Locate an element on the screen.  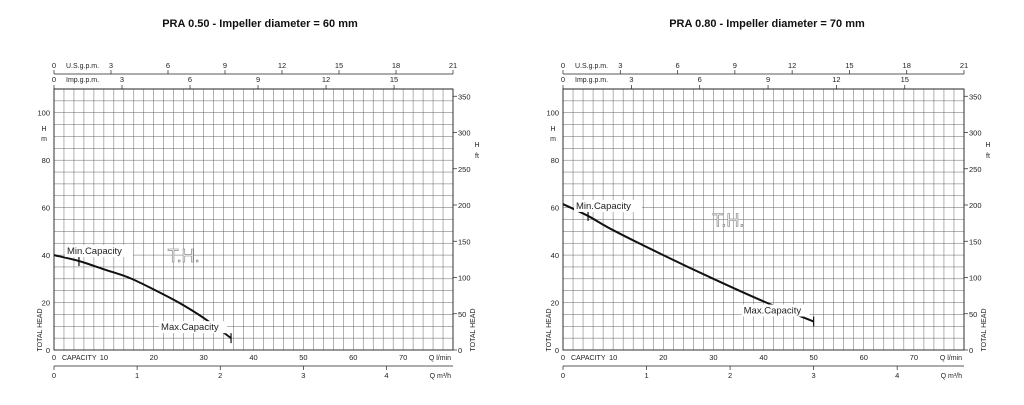
m3h-tick-label: 1 is located at coordinates (646, 375).